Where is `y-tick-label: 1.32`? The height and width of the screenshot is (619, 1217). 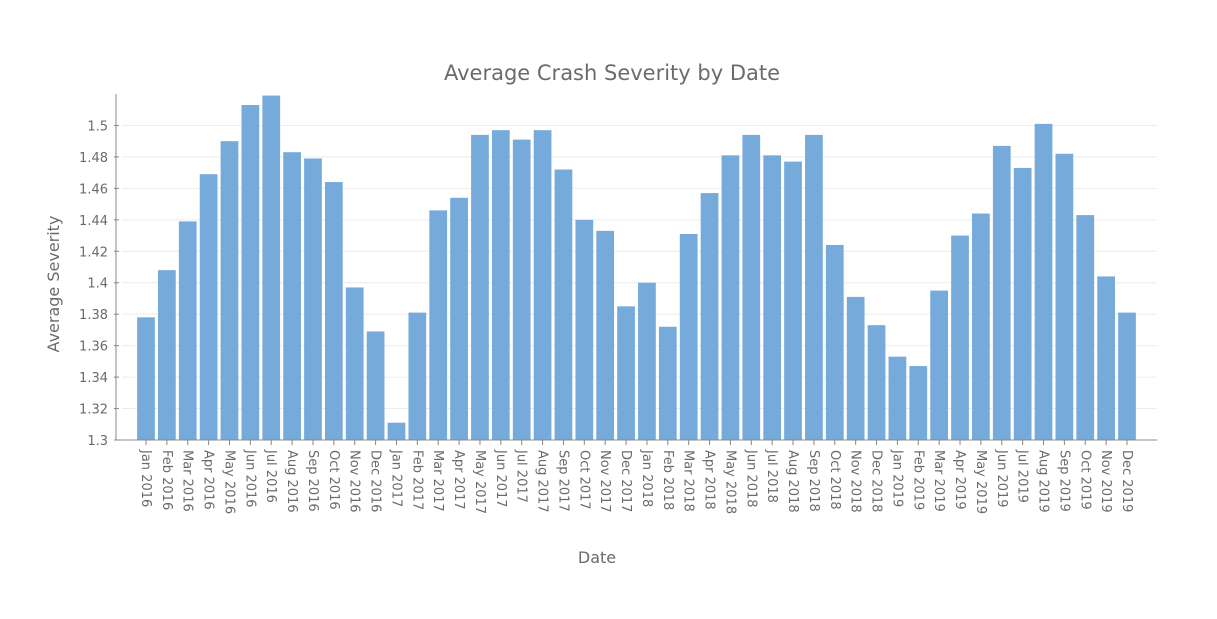 y-tick-label: 1.32 is located at coordinates (93, 410).